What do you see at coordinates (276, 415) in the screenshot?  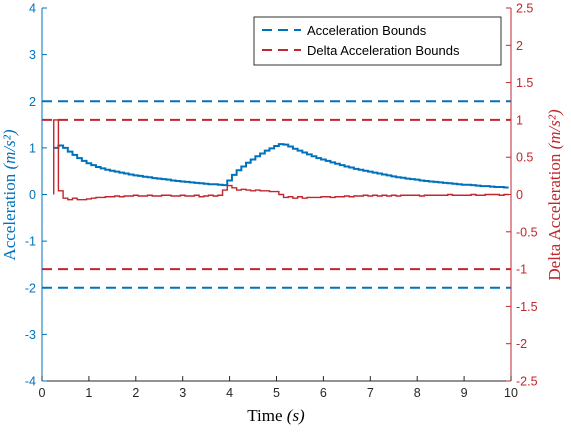 I see `x-axis-title: Time (s)` at bounding box center [276, 415].